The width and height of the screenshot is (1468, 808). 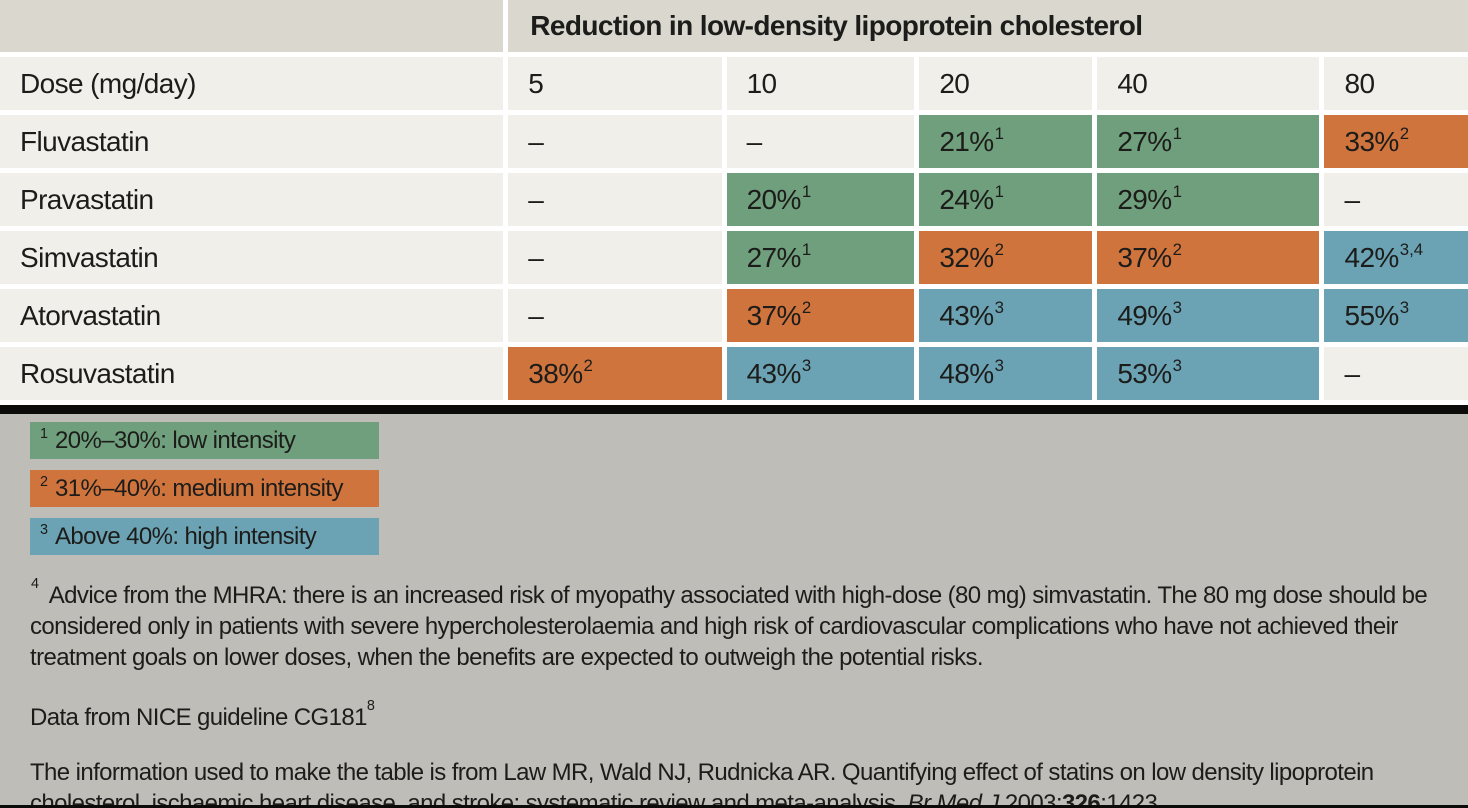 I want to click on dose-label: Dose (mg/day), so click(x=252, y=83).